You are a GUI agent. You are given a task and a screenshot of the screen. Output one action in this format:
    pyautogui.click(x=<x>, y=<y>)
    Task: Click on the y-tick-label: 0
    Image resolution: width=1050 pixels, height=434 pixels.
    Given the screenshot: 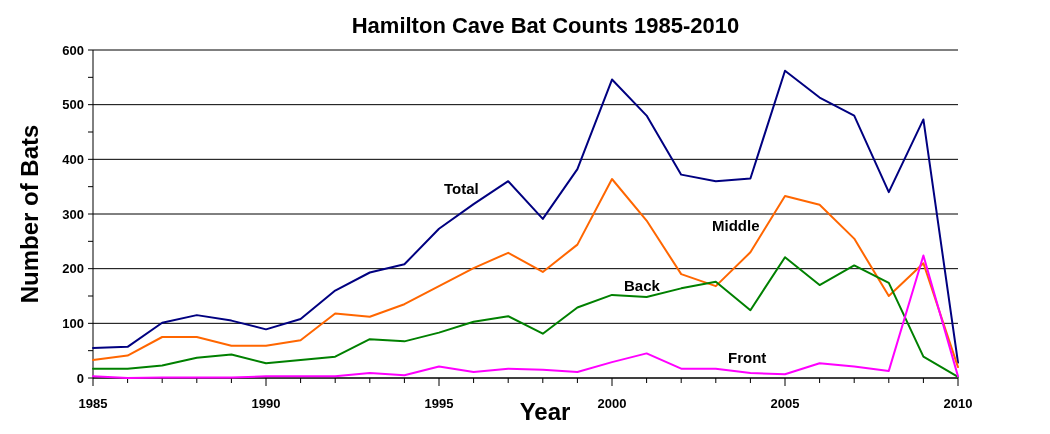 What is the action you would take?
    pyautogui.click(x=80, y=378)
    